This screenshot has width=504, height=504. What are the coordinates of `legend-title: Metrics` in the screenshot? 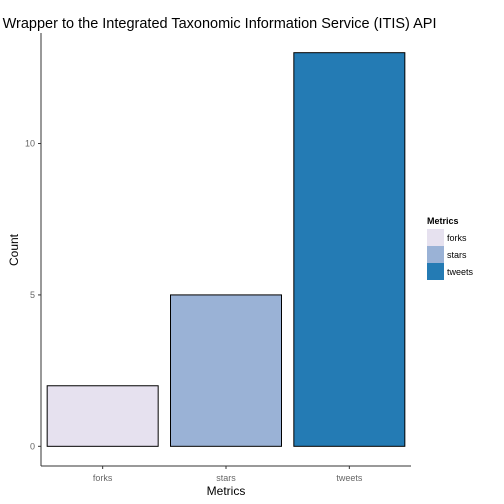 It's located at (443, 221).